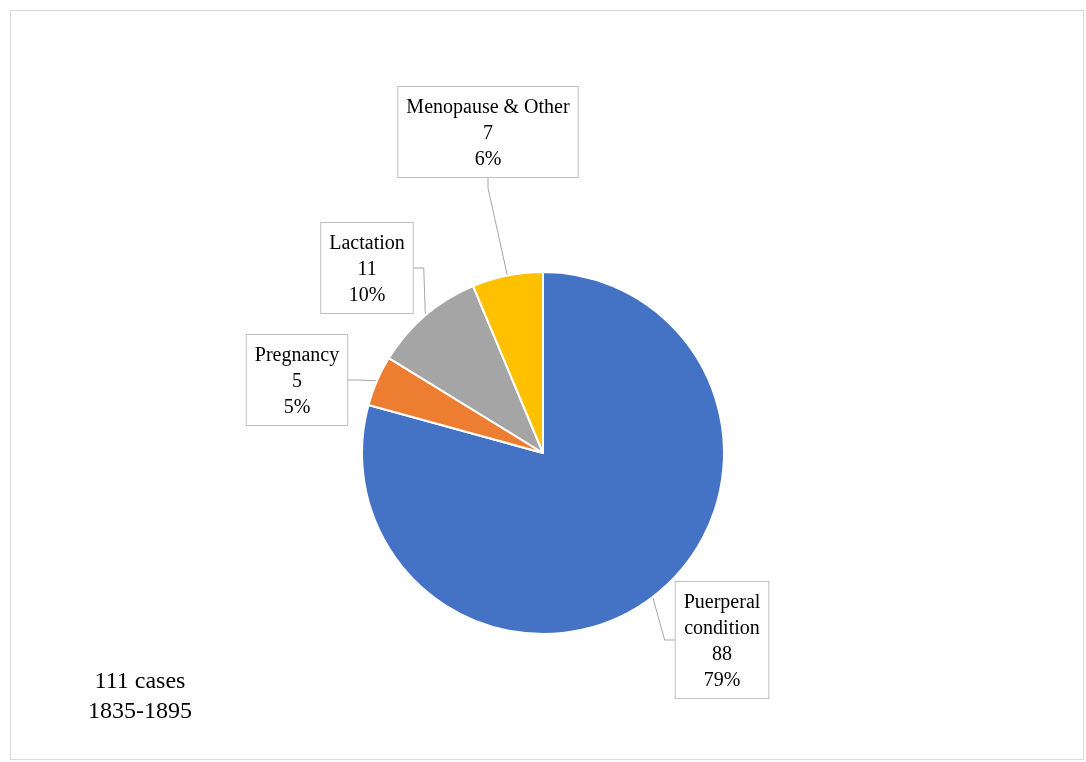 Image resolution: width=1086 pixels, height=762 pixels. I want to click on slice-label: Menopause & Other, so click(488, 106).